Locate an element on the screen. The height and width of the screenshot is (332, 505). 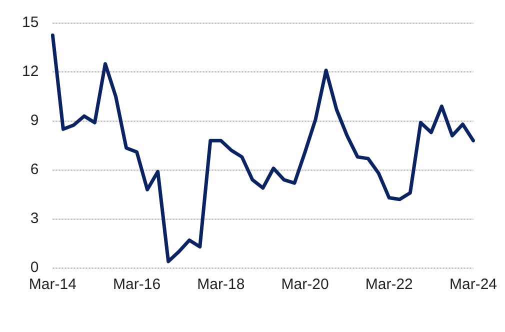
x-tick-label: Mar-18 is located at coordinates (221, 285).